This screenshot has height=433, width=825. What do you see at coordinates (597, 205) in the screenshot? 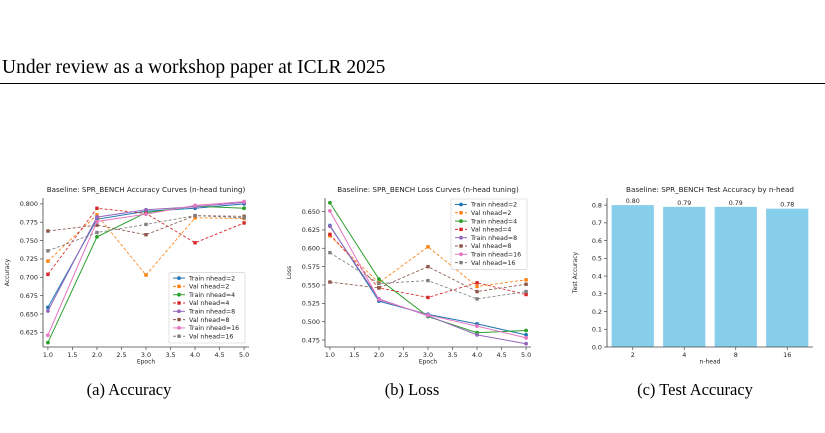
I see `y-tick-label: 0.8` at bounding box center [597, 205].